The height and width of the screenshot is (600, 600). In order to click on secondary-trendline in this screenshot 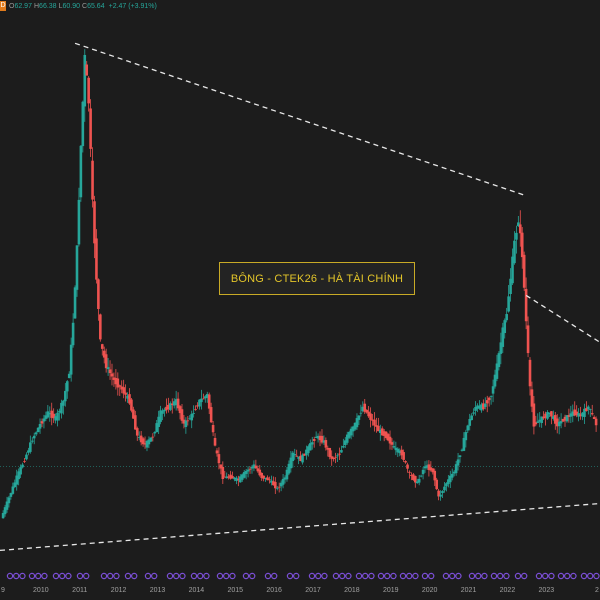, I will do `click(562, 318)`.